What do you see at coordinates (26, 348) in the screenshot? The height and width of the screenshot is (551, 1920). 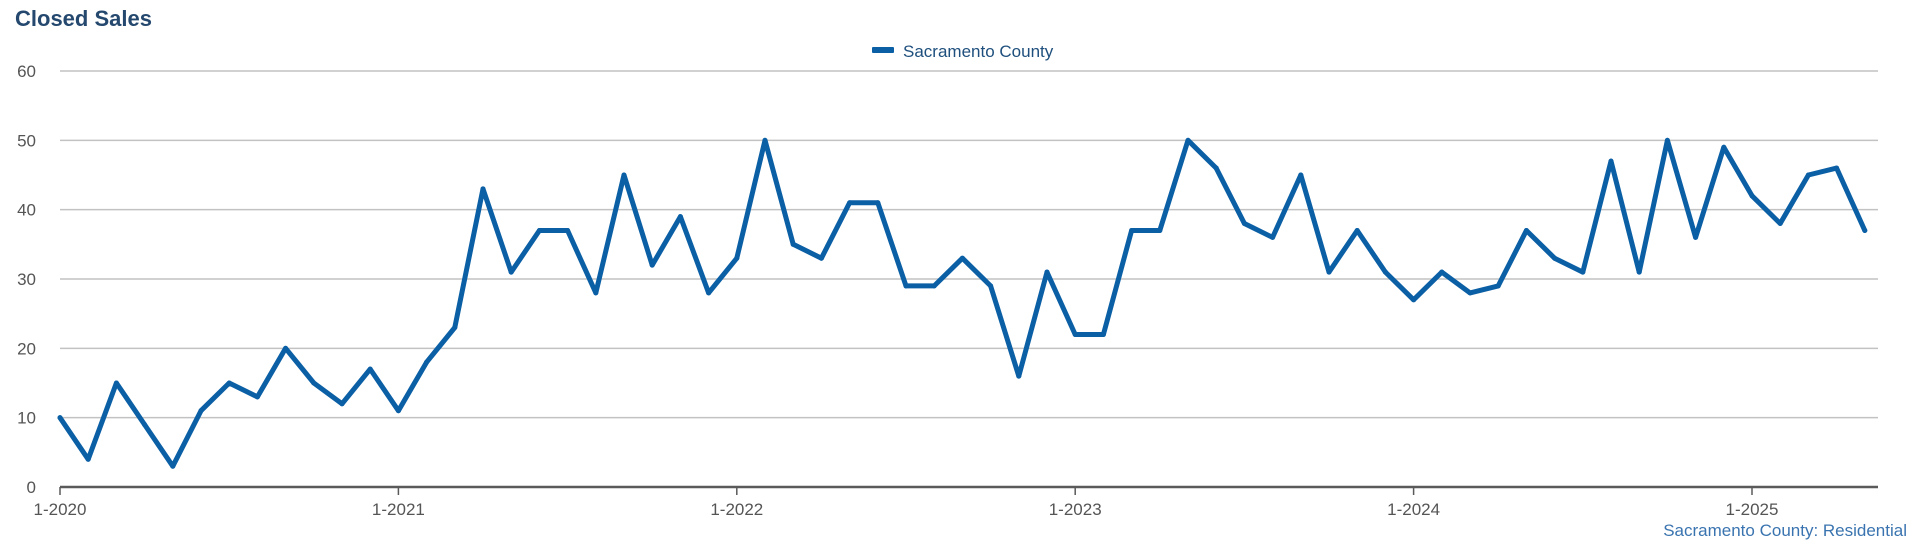 I see `y-tick-label: 20` at bounding box center [26, 348].